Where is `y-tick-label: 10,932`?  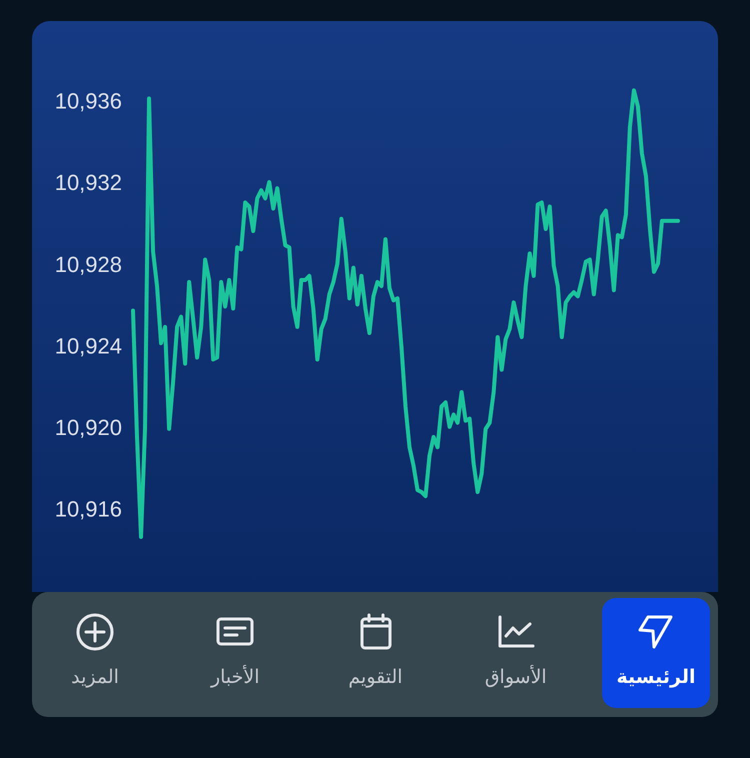
y-tick-label: 10,932 is located at coordinates (88, 183).